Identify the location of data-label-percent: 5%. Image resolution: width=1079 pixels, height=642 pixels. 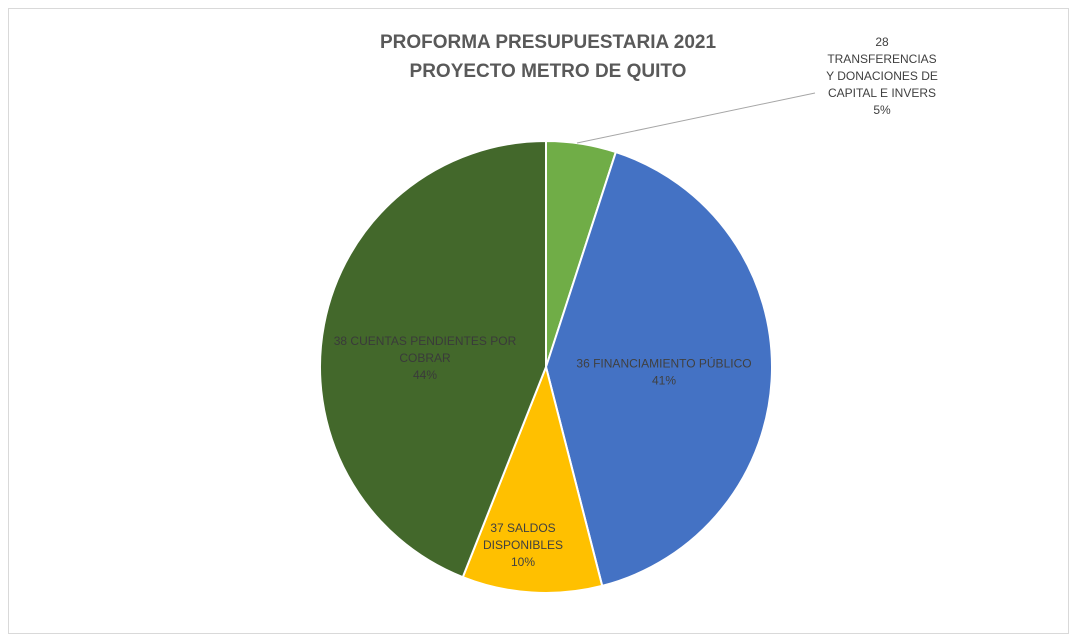
(882, 110).